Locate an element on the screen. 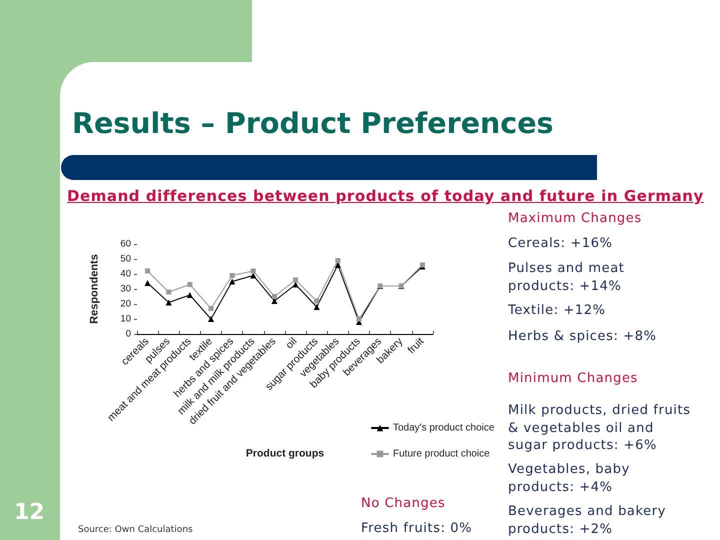 This screenshot has height=540, width=720. text: Textile: +12% is located at coordinates (557, 311).